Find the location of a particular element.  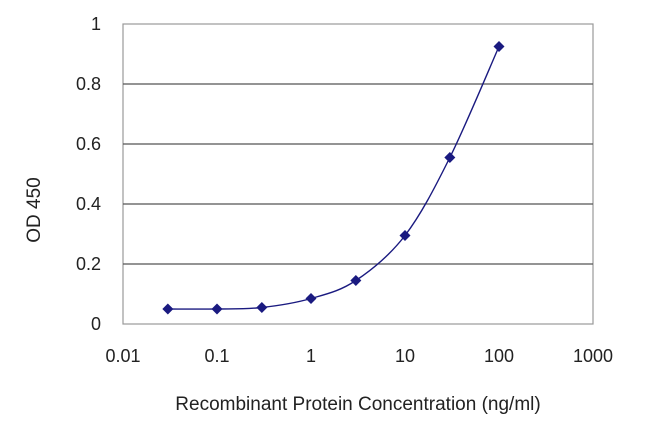

y-tick-label: 0 is located at coordinates (96, 324).